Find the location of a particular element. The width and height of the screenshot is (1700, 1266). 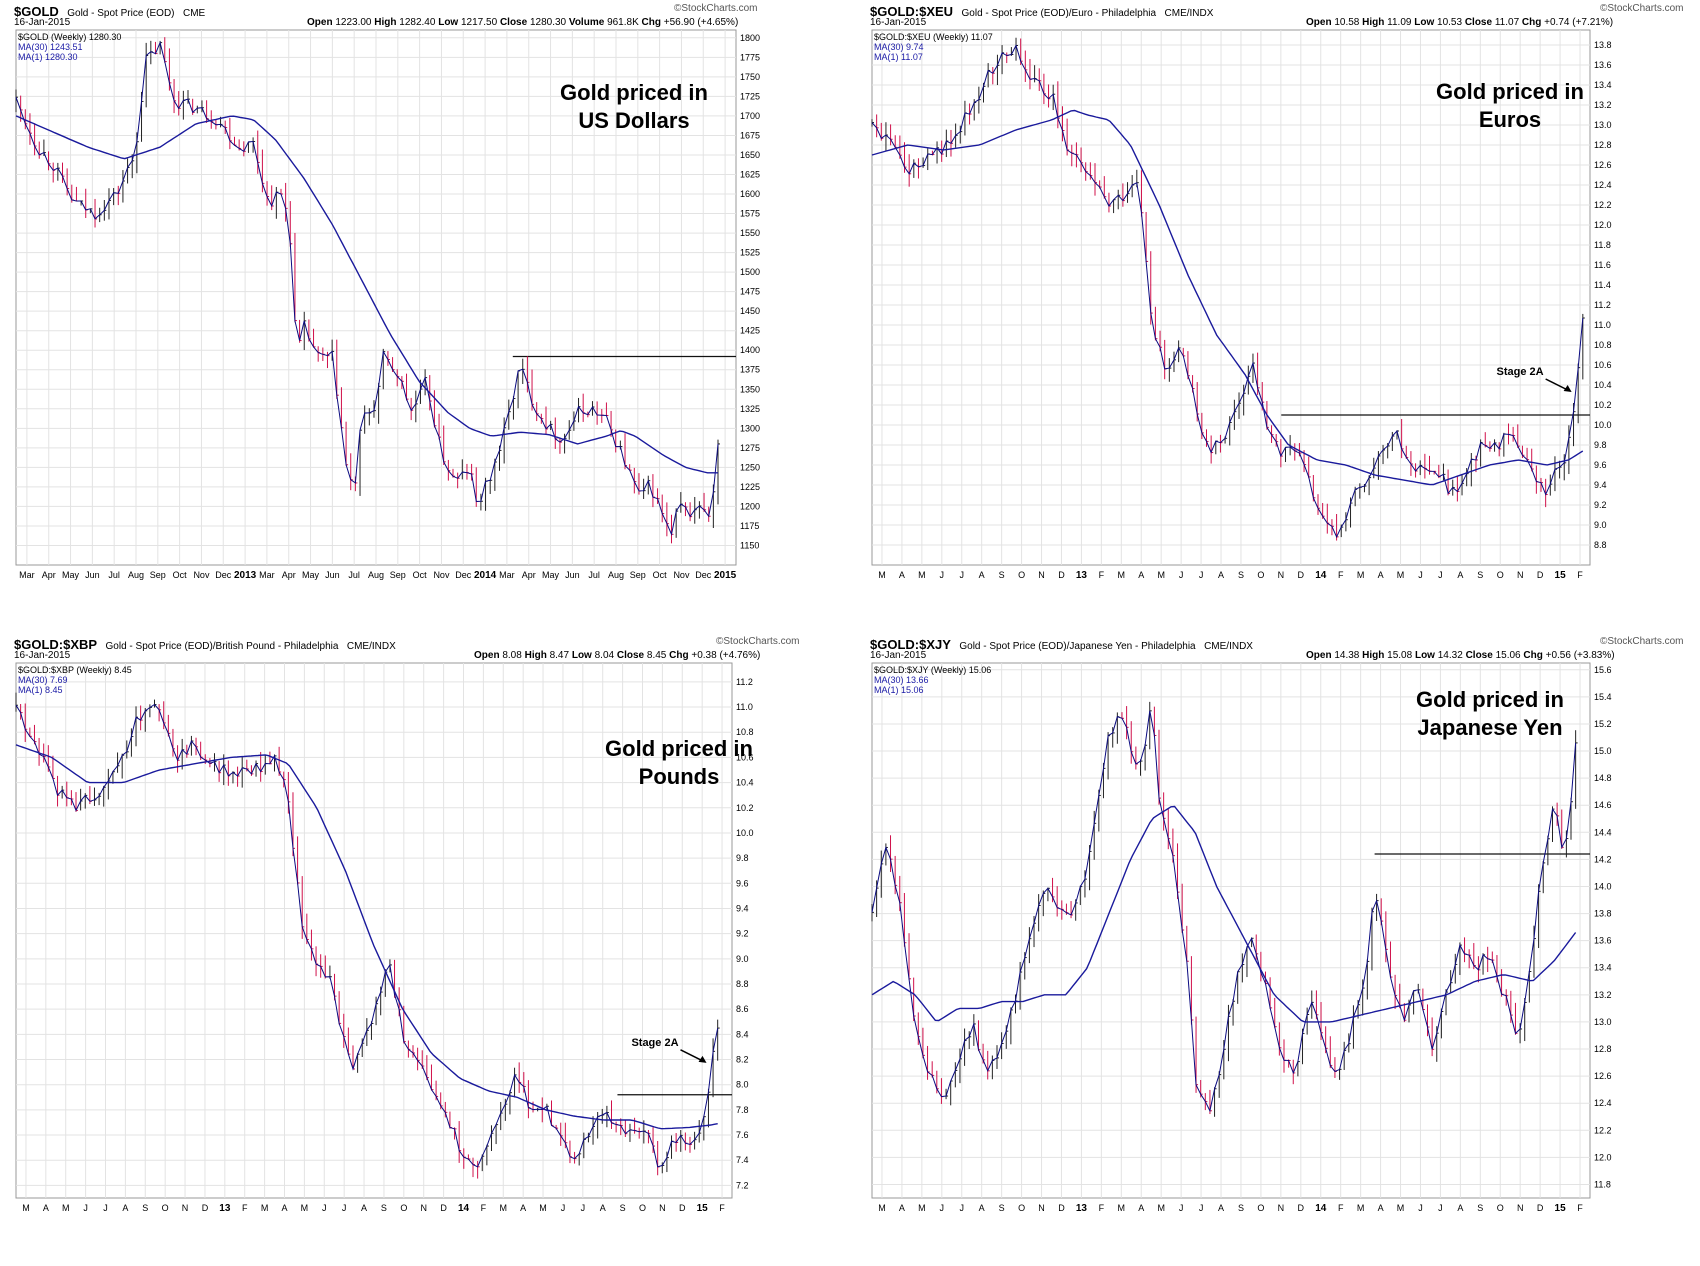

brand-watermark: ©StockCharts.com is located at coordinates (716, 8).